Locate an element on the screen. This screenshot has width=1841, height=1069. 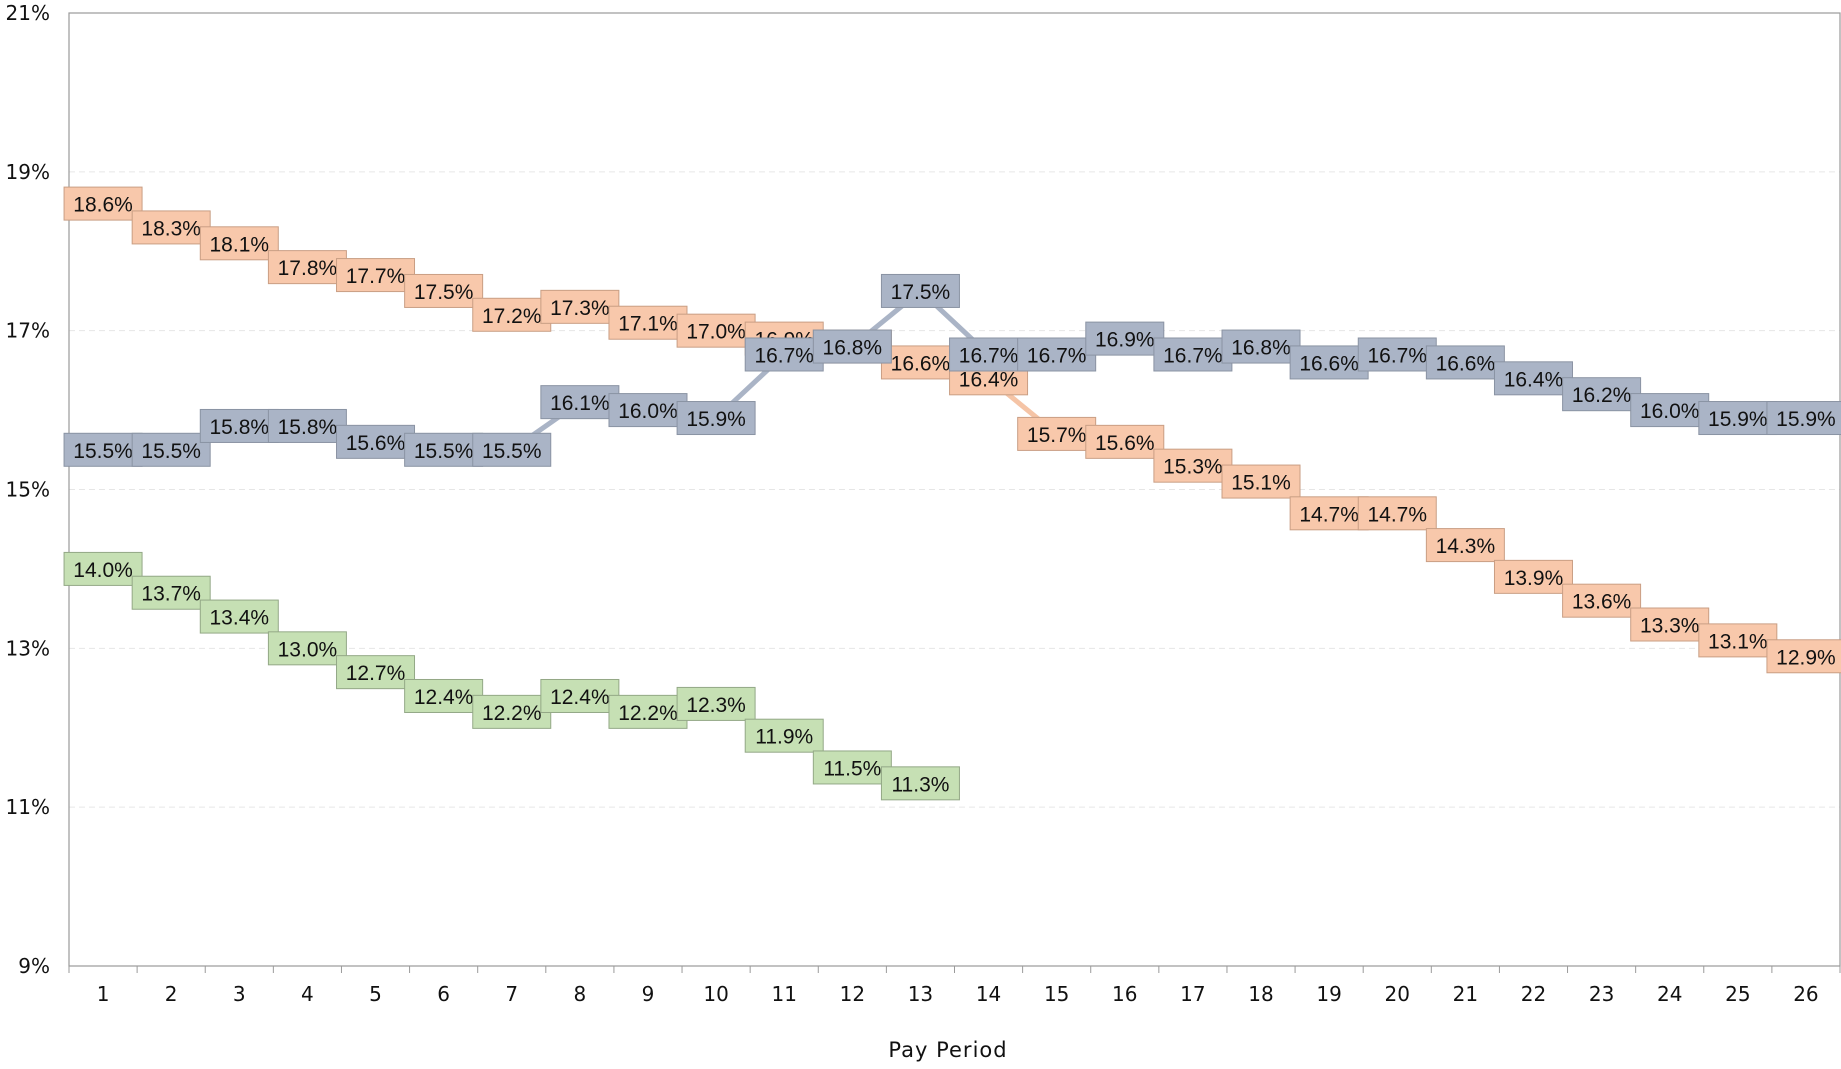
data-label: 16.9% is located at coordinates (1125, 340).